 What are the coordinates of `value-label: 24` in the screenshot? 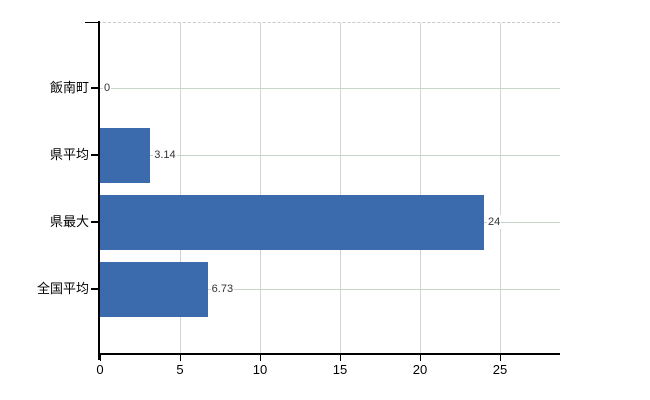 It's located at (494, 222).